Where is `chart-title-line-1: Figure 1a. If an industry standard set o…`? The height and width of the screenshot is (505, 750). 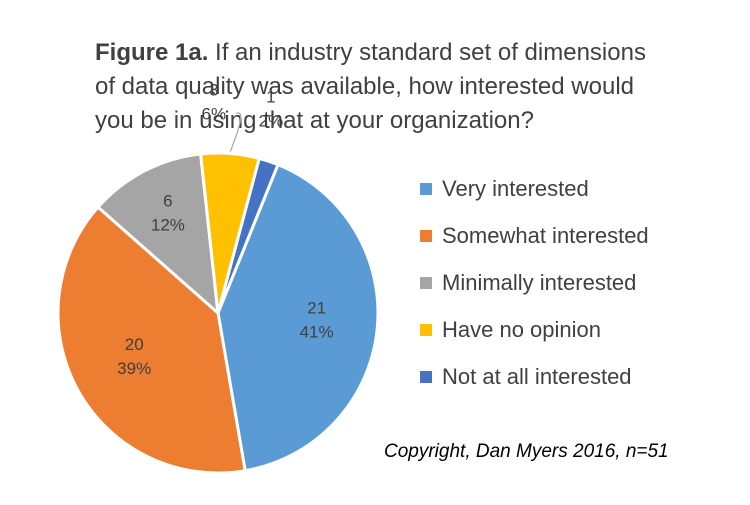
chart-title-line-1: Figure 1a. If an industry standard set o… is located at coordinates (370, 52).